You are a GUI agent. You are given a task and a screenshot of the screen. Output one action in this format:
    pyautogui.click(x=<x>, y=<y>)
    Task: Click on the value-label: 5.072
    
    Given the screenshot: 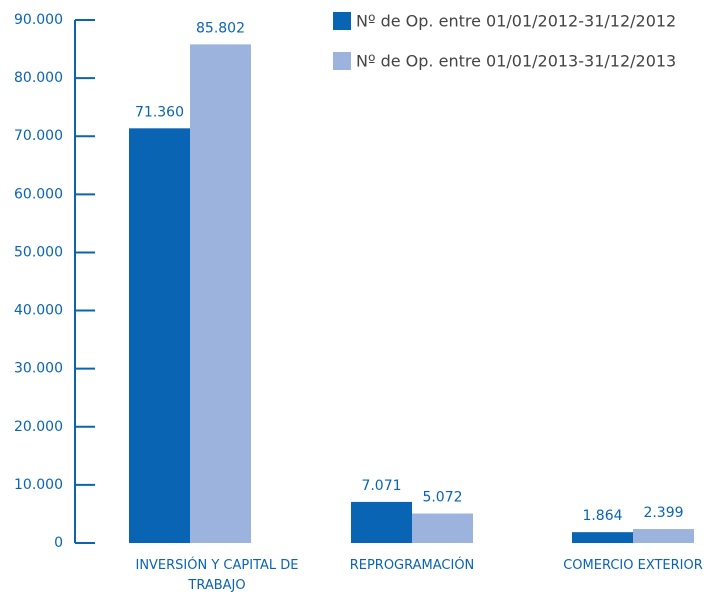 What is the action you would take?
    pyautogui.click(x=442, y=498)
    